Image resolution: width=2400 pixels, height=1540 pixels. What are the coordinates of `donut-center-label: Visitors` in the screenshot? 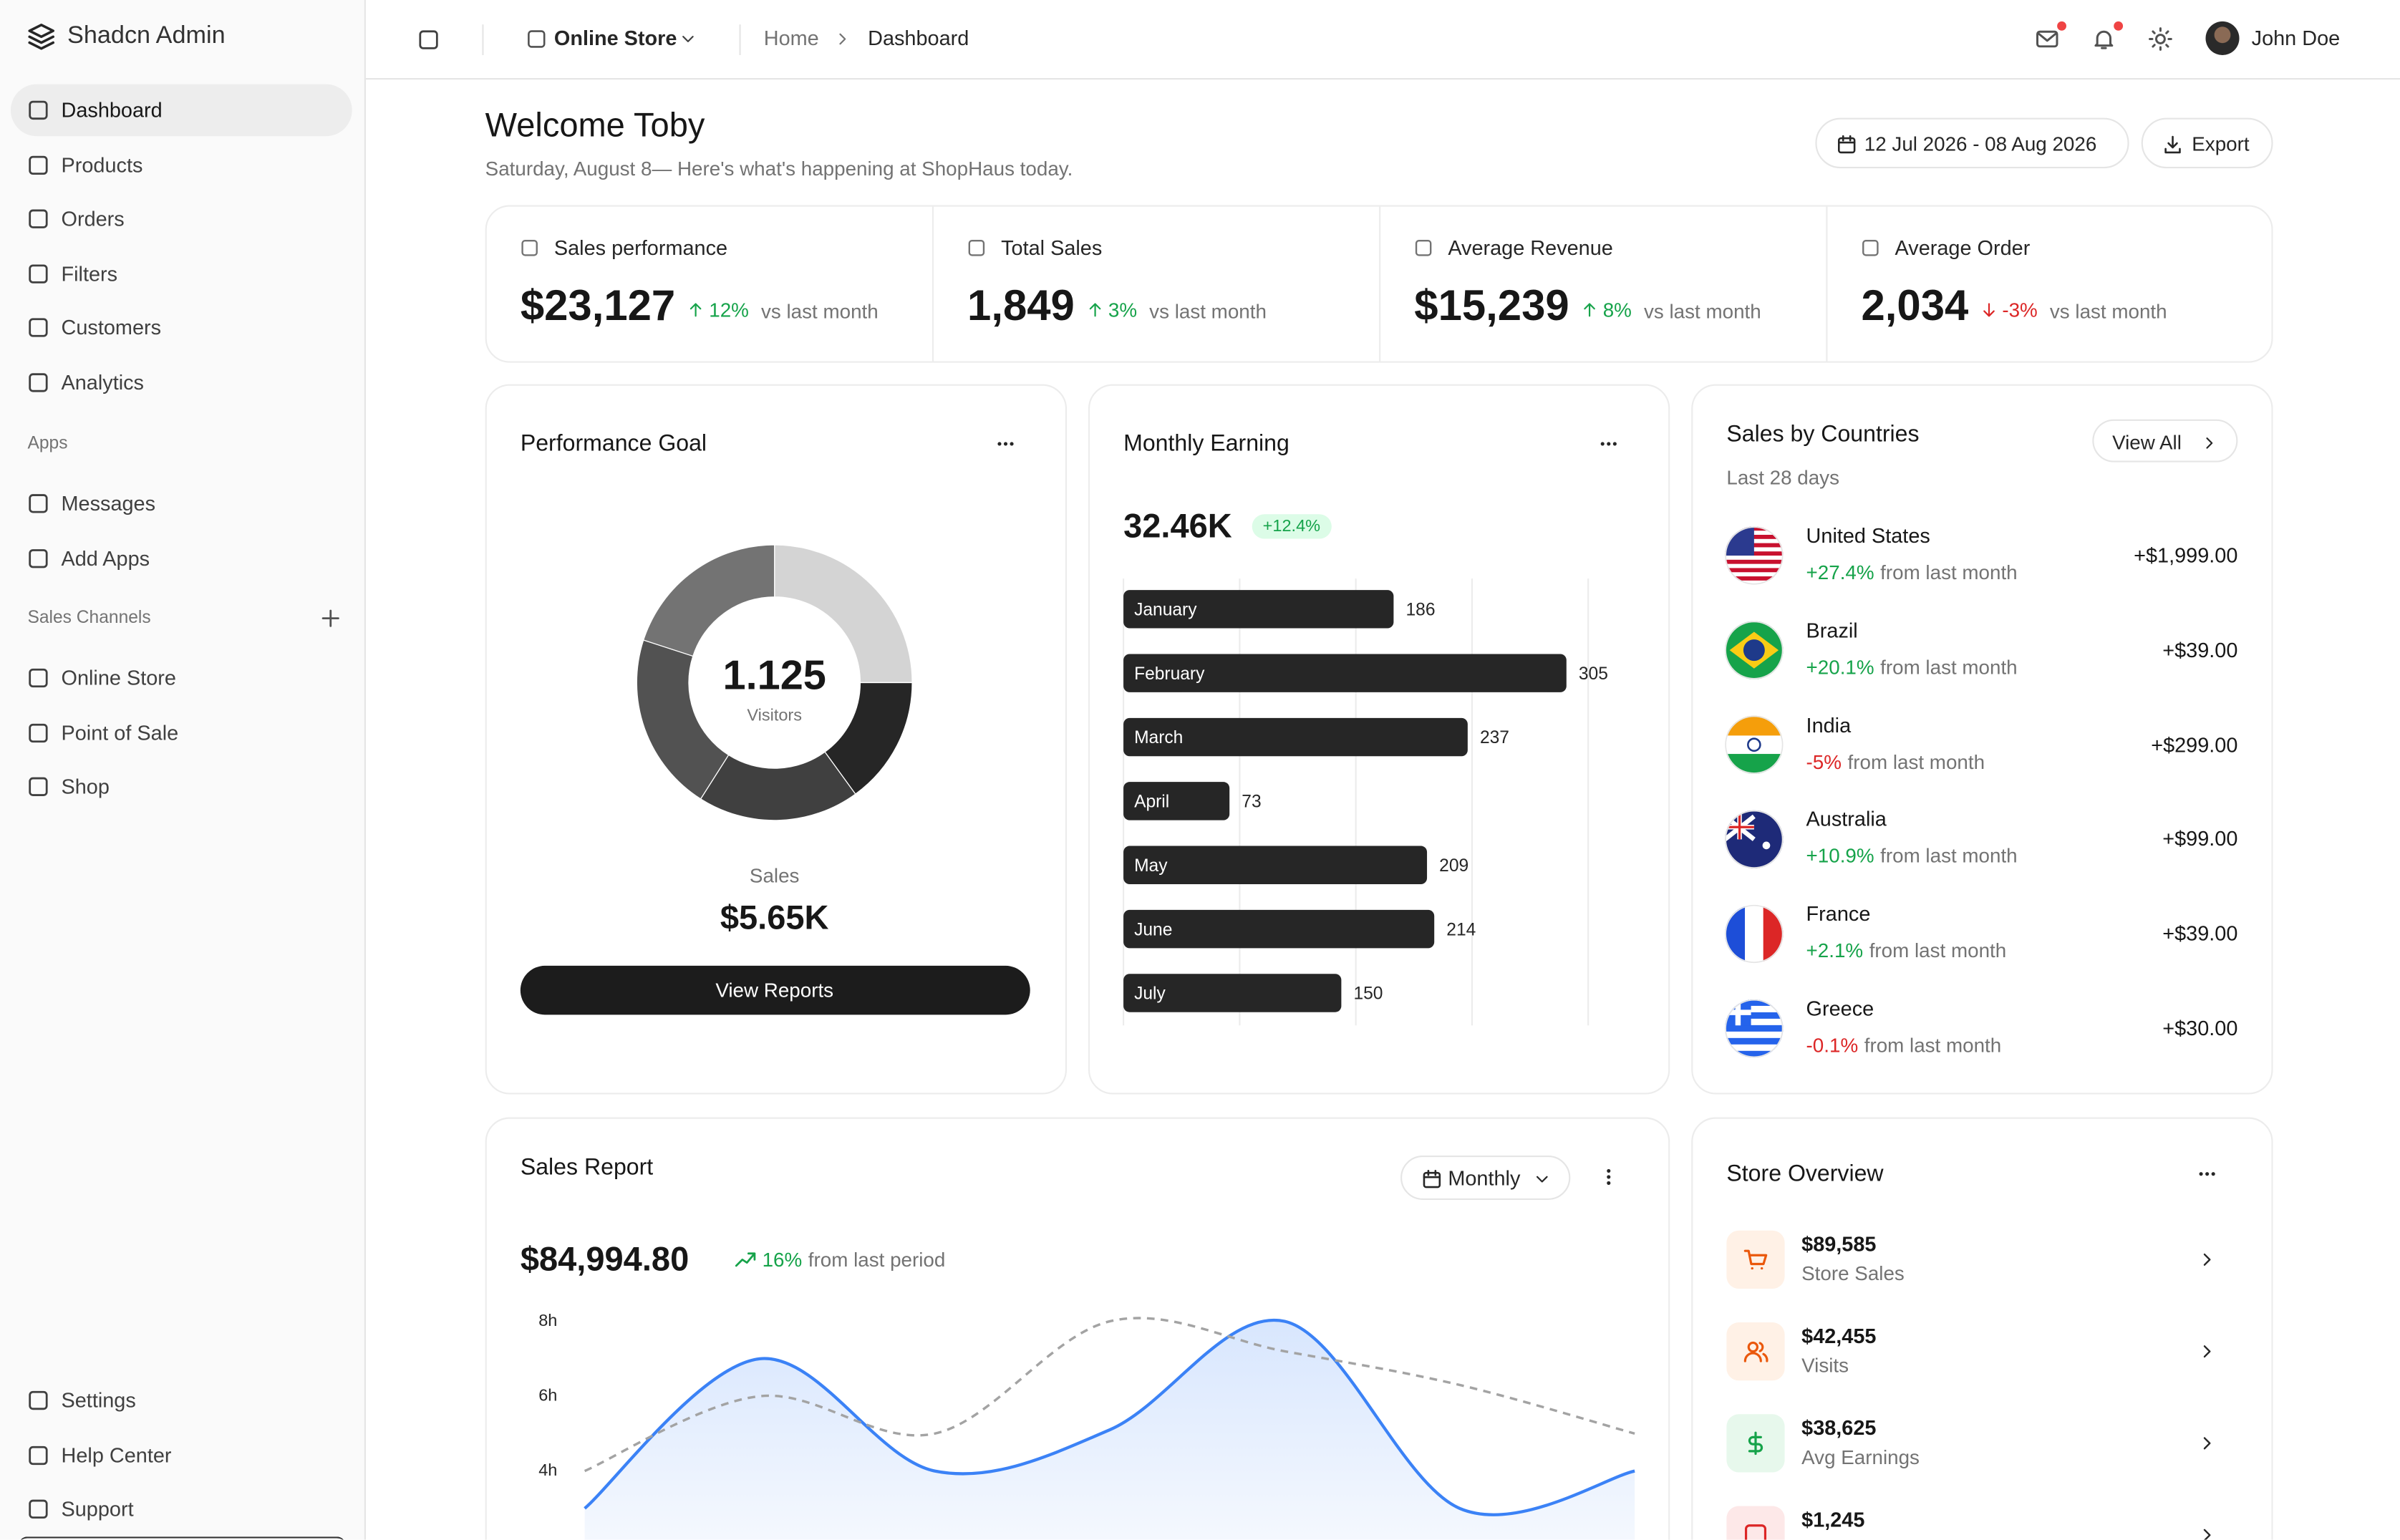 It's located at (775, 716).